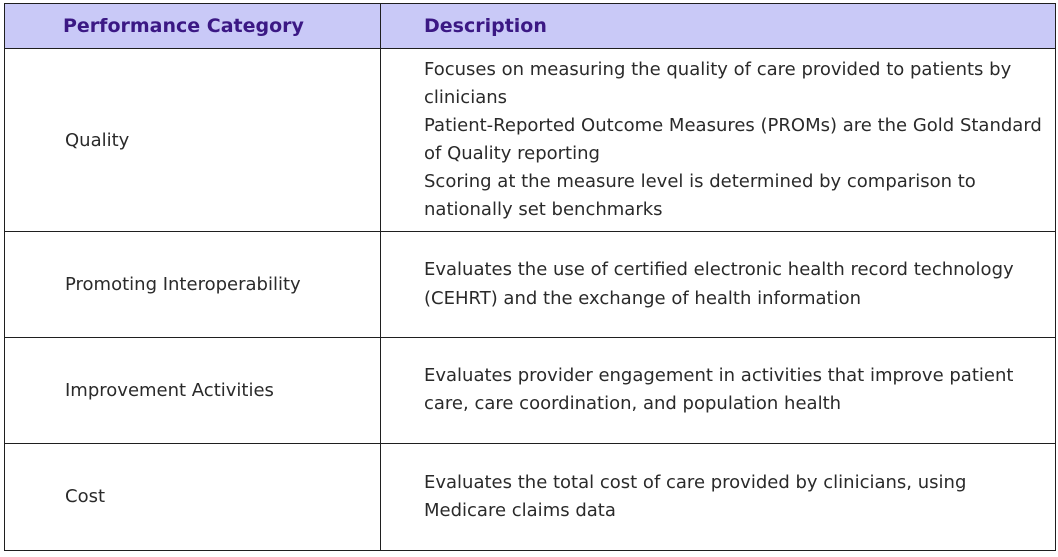  I want to click on table-header: Performance Category Description, so click(530, 26).